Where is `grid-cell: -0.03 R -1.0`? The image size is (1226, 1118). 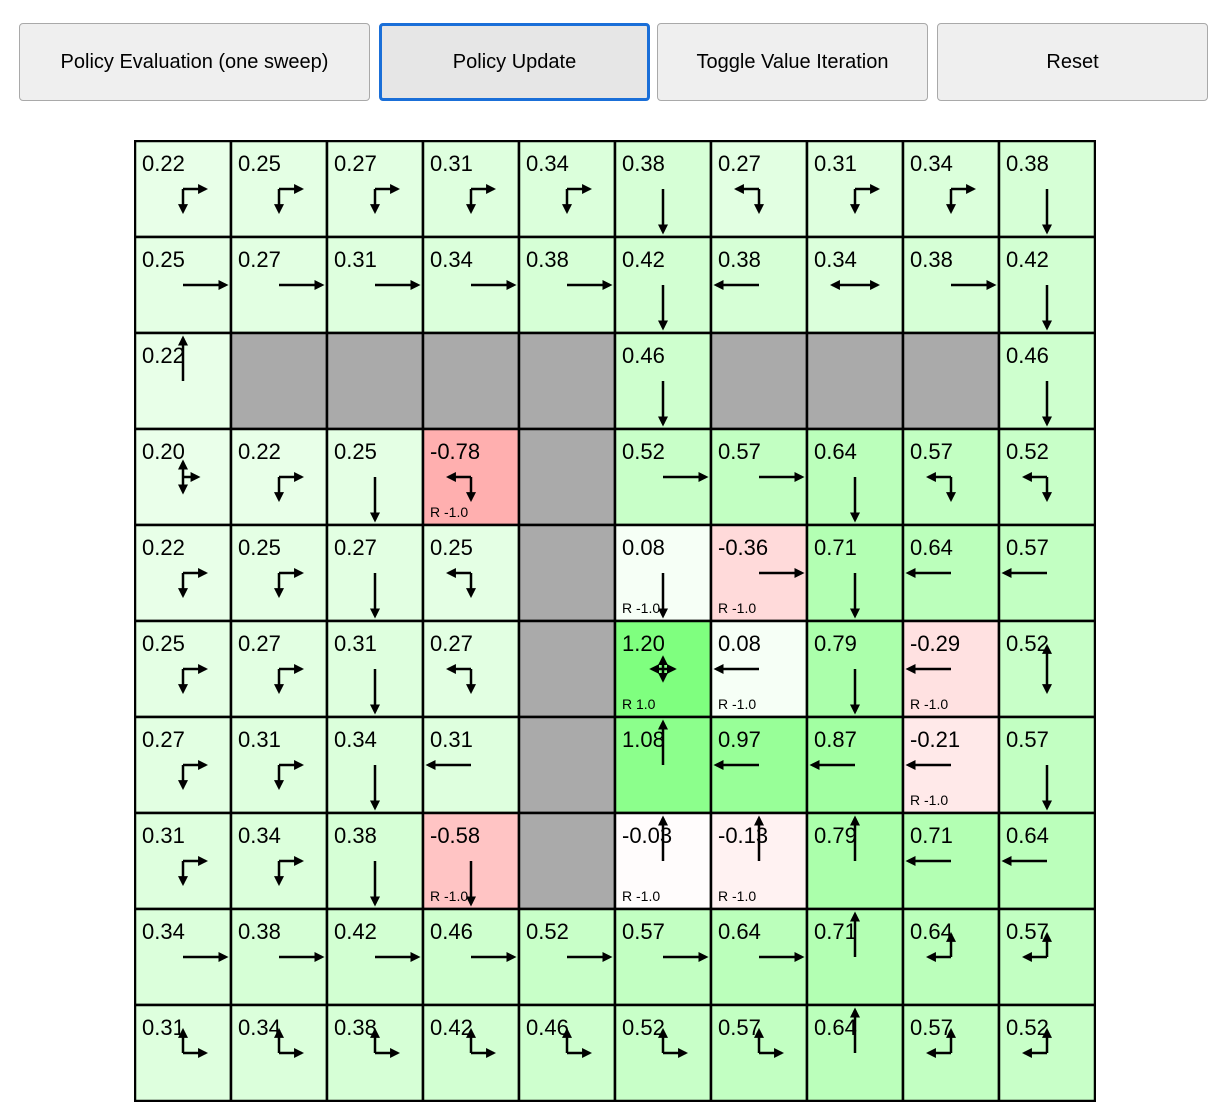 grid-cell: -0.03 R -1.0 is located at coordinates (663, 861).